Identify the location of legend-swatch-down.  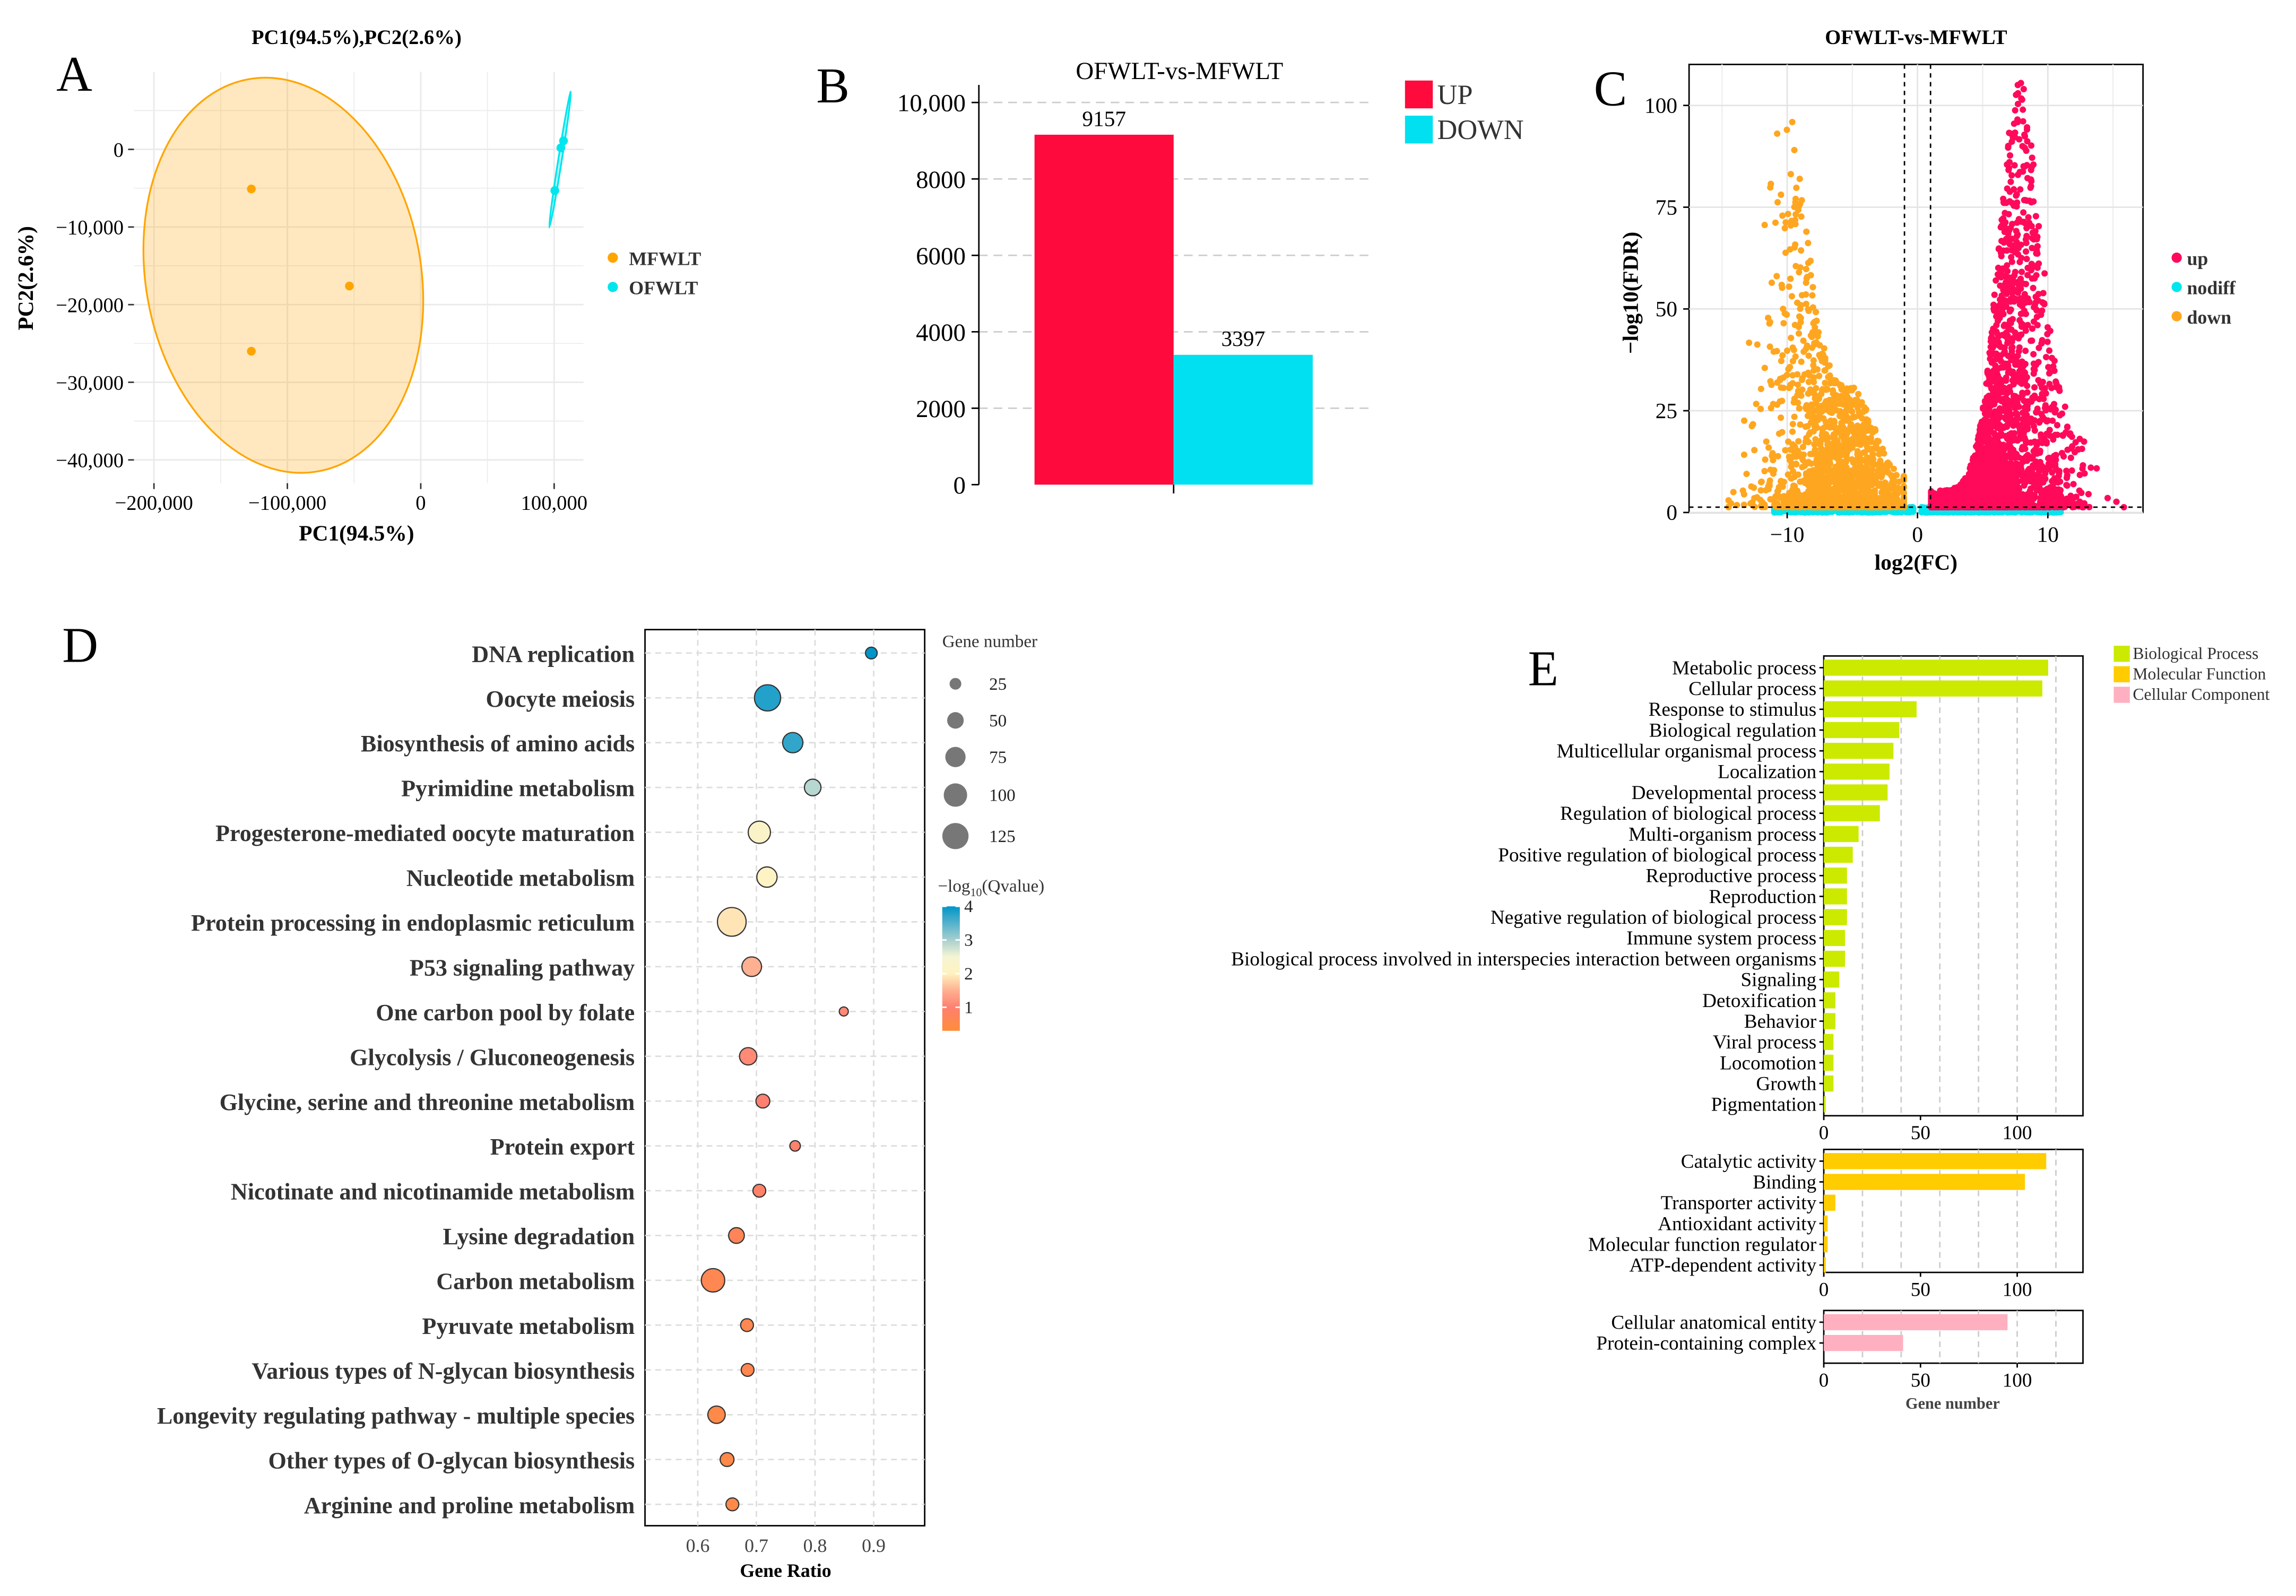
(1419, 130).